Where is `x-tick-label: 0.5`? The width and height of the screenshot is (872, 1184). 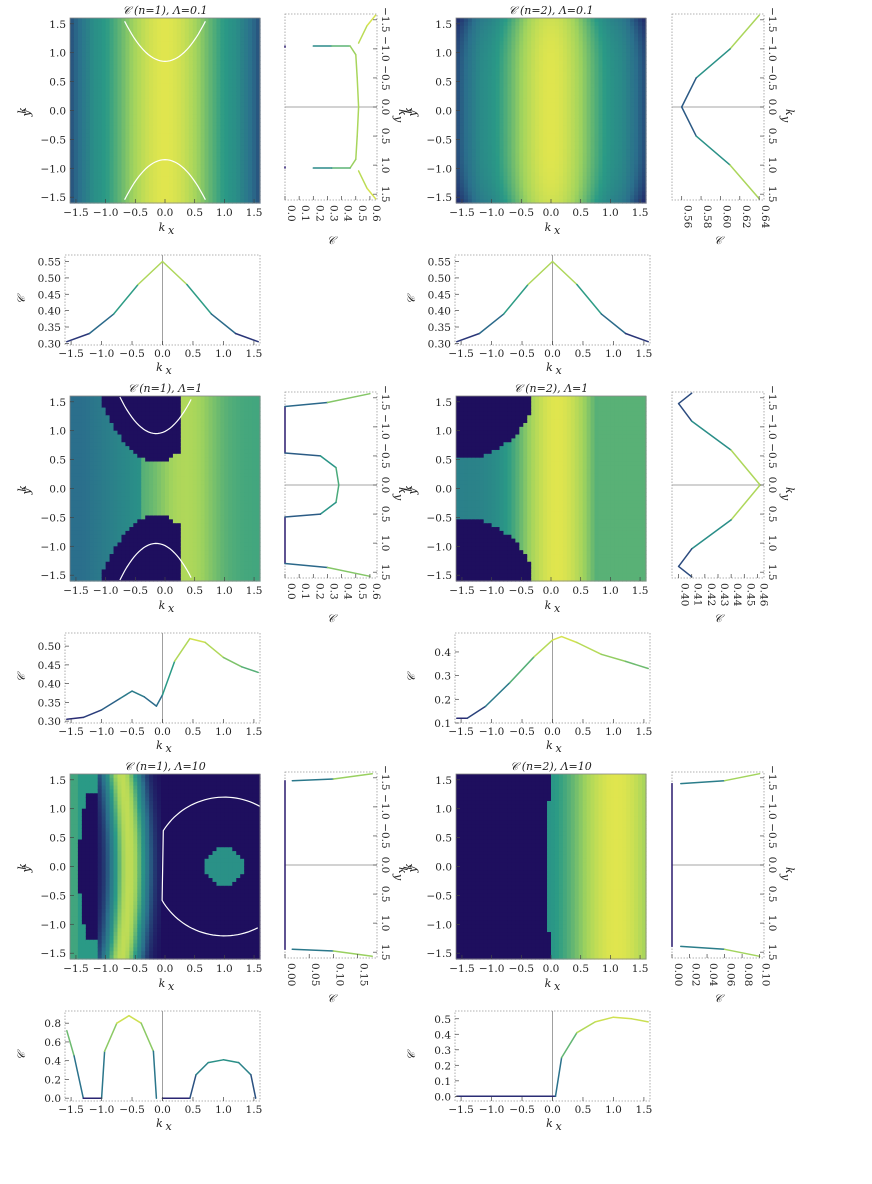
x-tick-label: 0.5 is located at coordinates (580, 213).